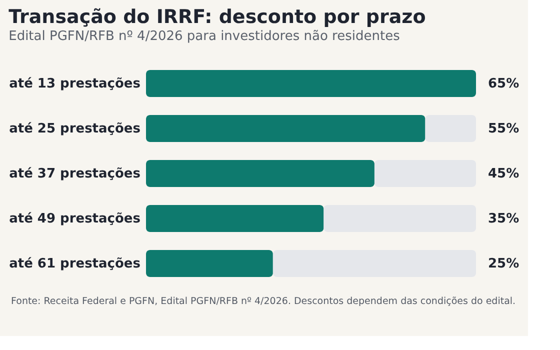 This screenshot has height=350, width=560. What do you see at coordinates (217, 17) in the screenshot?
I see `chart-title: Transação do IRRF: desconto por prazo` at bounding box center [217, 17].